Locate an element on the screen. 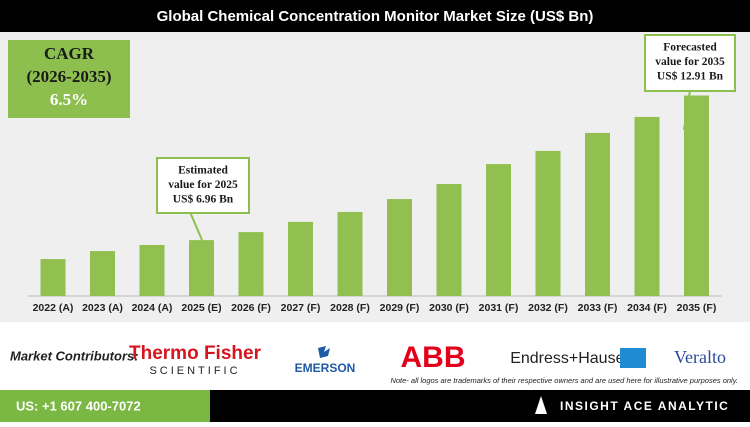 The width and height of the screenshot is (750, 427). annotation: Forecasted is located at coordinates (690, 48).